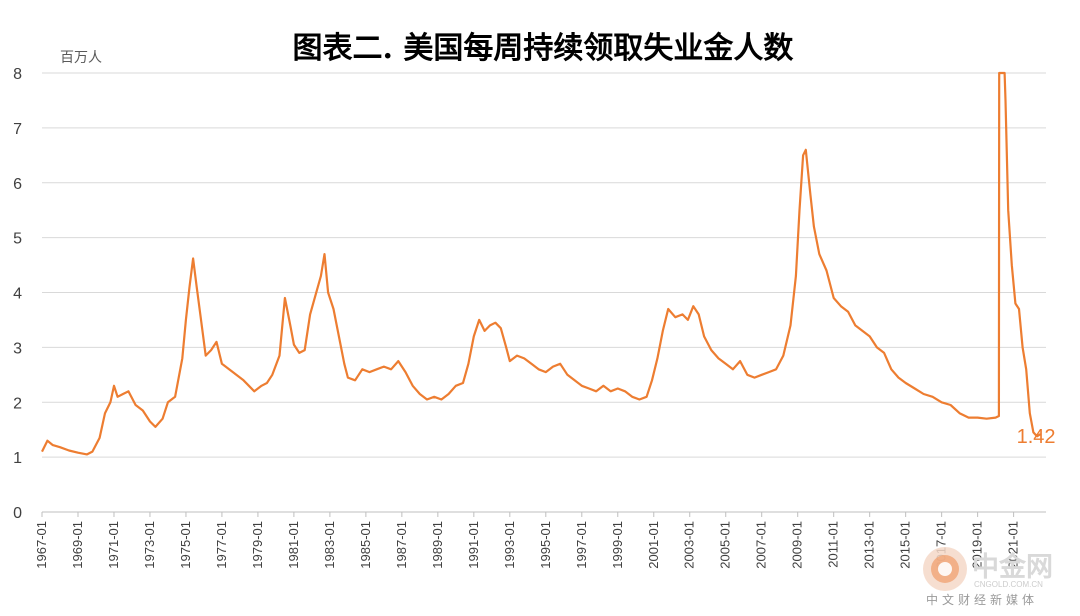  I want to click on x-tick-label: 1981-01, so click(293, 545).